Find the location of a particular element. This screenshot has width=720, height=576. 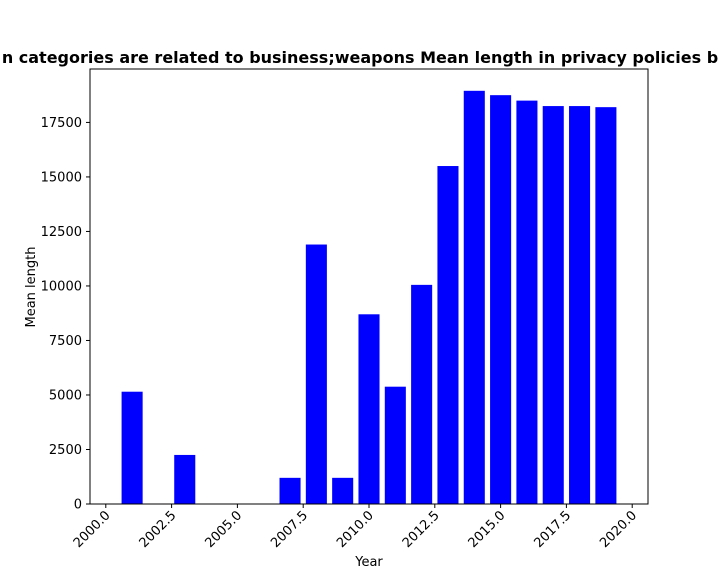

bar-2011 is located at coordinates (395, 445).